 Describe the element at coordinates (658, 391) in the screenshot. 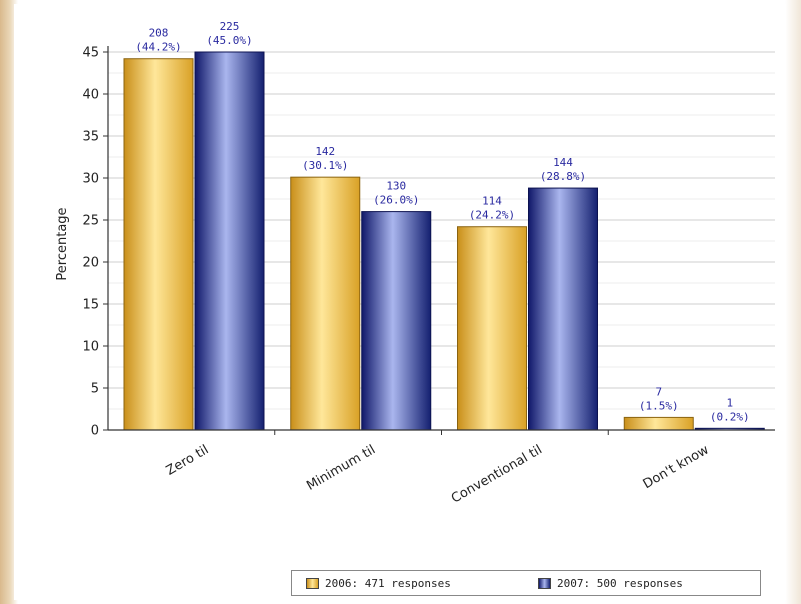

I see `data-label-count: 7` at that location.